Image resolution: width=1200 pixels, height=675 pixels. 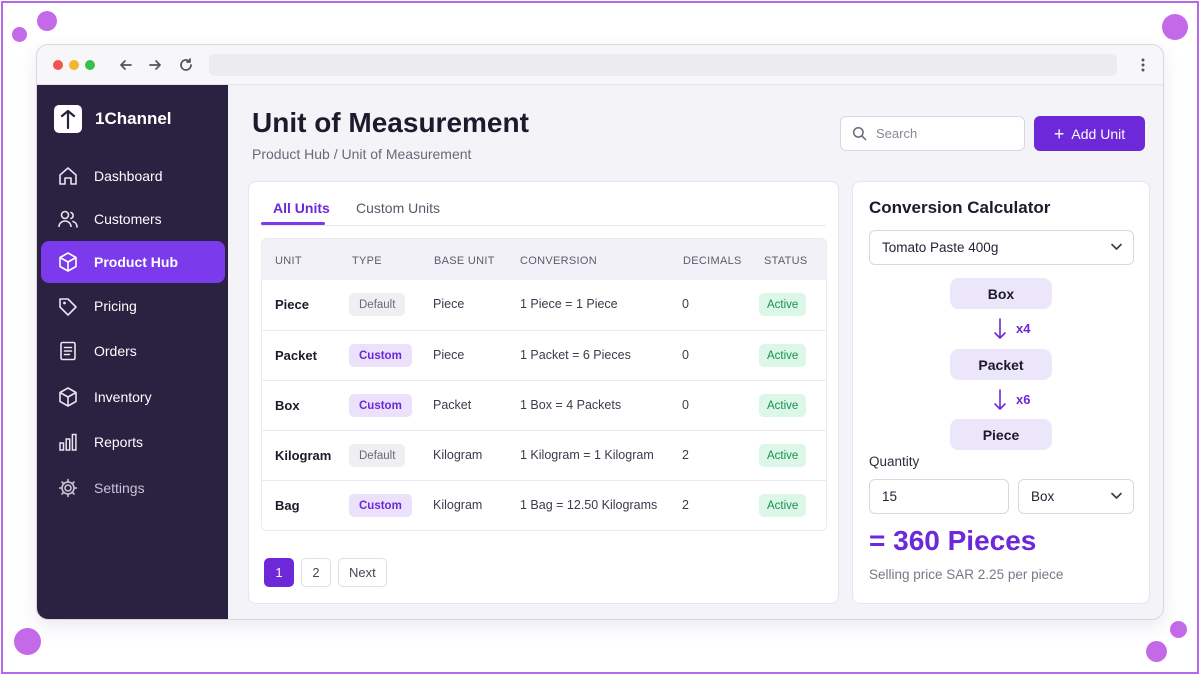 I want to click on forward-arrow-icon, so click(x=155, y=65).